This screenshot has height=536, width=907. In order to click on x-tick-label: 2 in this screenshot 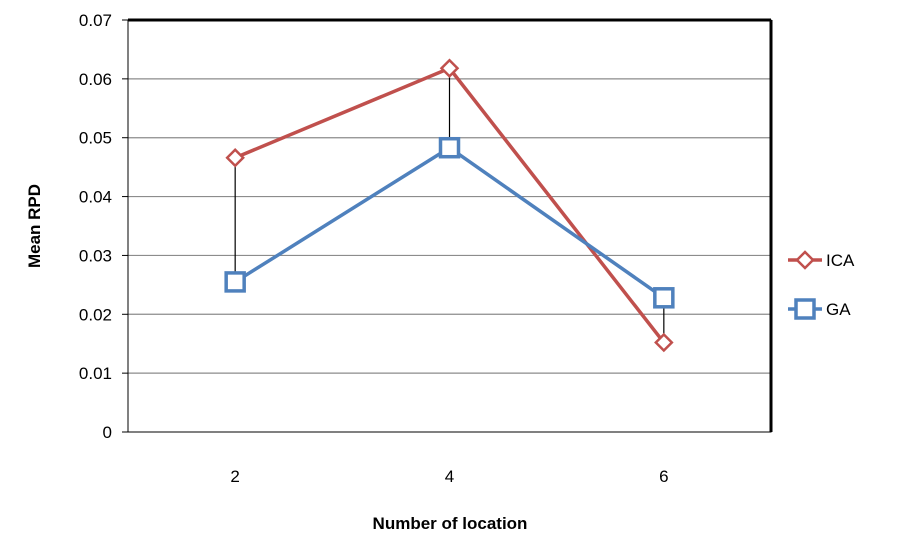, I will do `click(234, 476)`.